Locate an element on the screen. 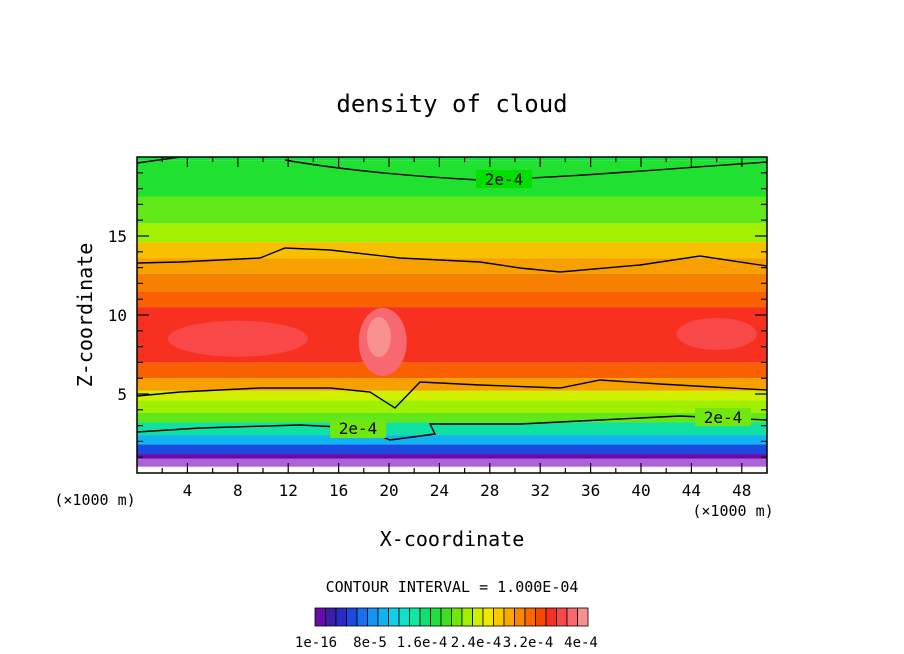 The image size is (904, 654). colorbar is located at coordinates (451, 617).